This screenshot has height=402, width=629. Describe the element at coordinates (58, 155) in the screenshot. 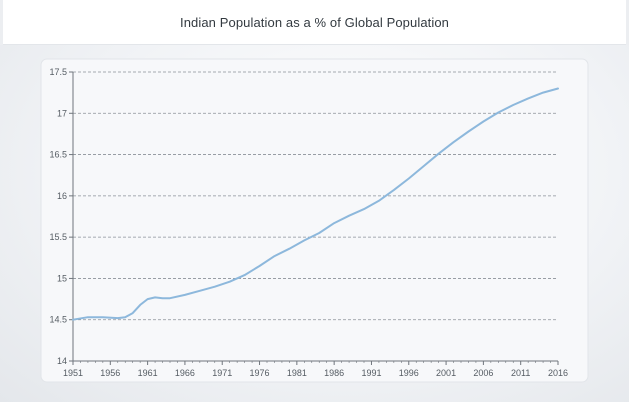

I see `y-tick-label: 16.5` at that location.